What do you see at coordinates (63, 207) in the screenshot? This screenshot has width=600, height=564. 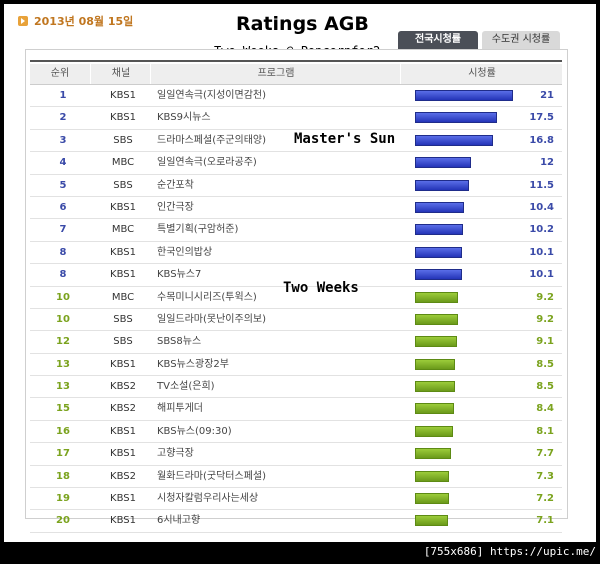 I see `rank-cell: 6` at bounding box center [63, 207].